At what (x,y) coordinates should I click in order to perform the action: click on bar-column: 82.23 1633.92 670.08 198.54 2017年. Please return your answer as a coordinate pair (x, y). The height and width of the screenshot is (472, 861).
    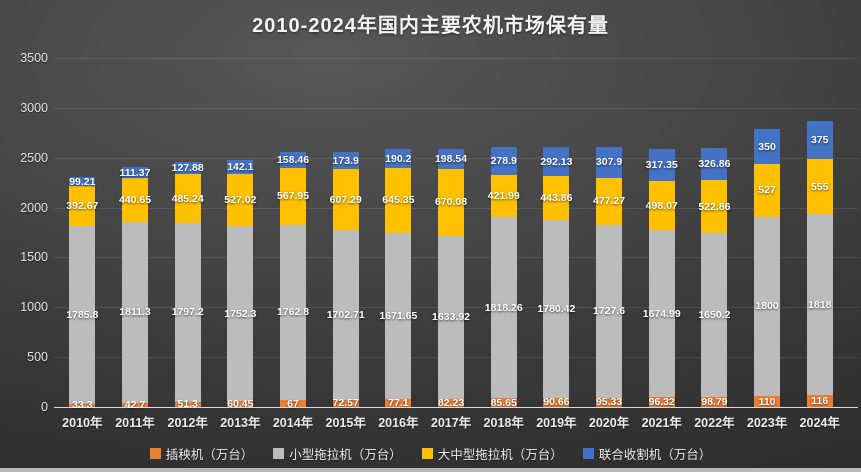
    Looking at the image, I should click on (451, 215).